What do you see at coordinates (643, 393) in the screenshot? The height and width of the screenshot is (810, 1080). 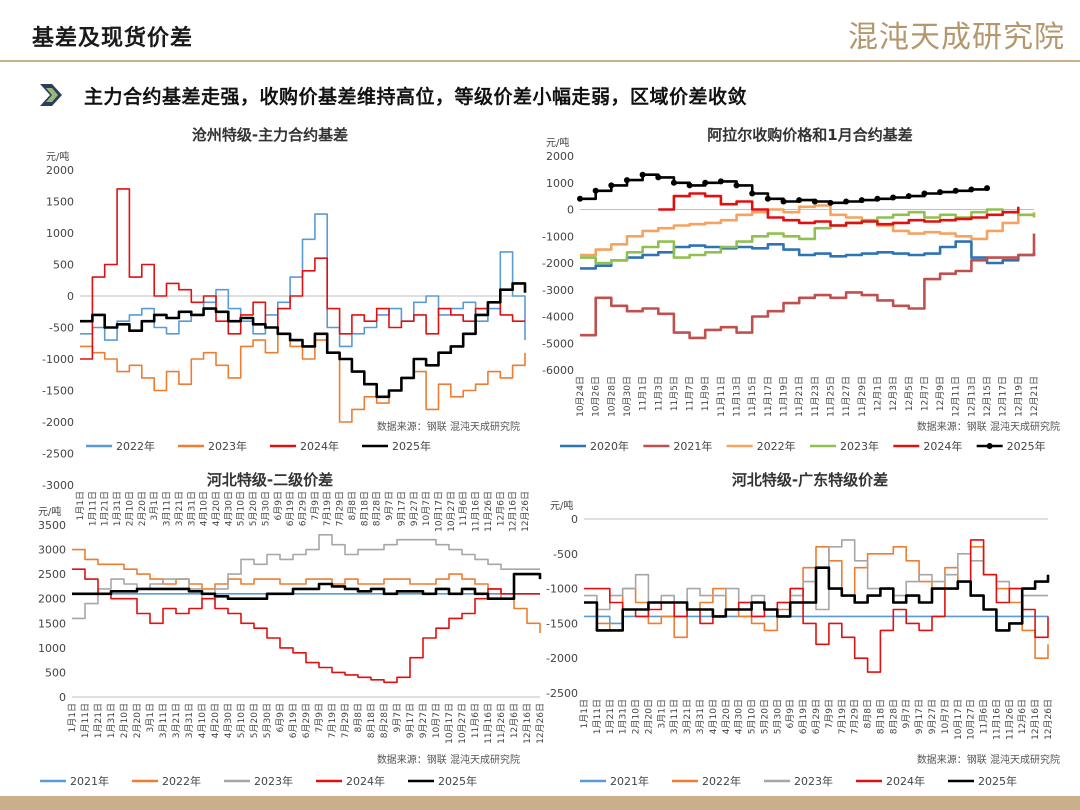 I see `x-tick-label: 11月1日` at bounding box center [643, 393].